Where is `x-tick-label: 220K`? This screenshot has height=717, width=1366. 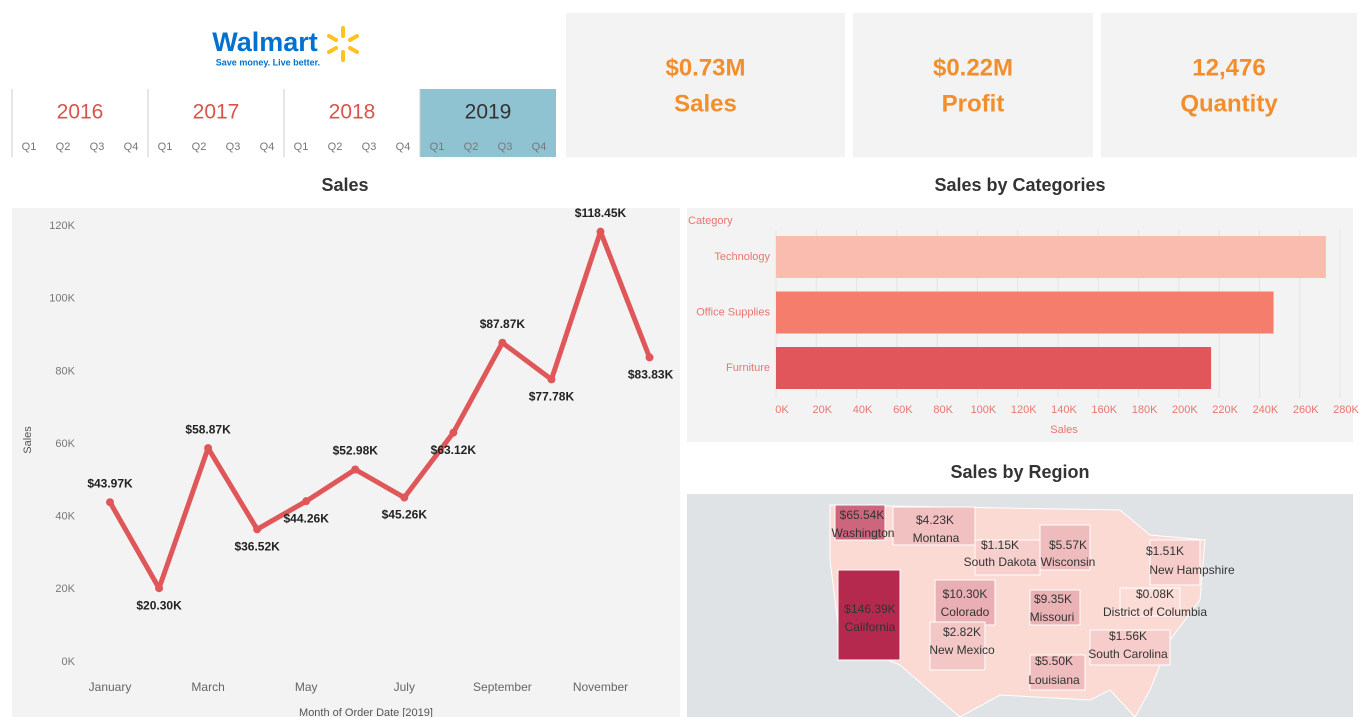 x-tick-label: 220K is located at coordinates (1225, 410).